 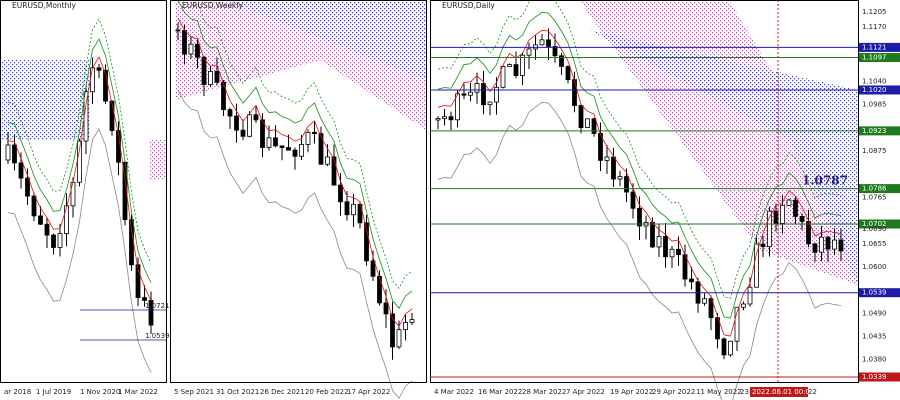 I want to click on cursor-date-box, so click(x=779, y=392).